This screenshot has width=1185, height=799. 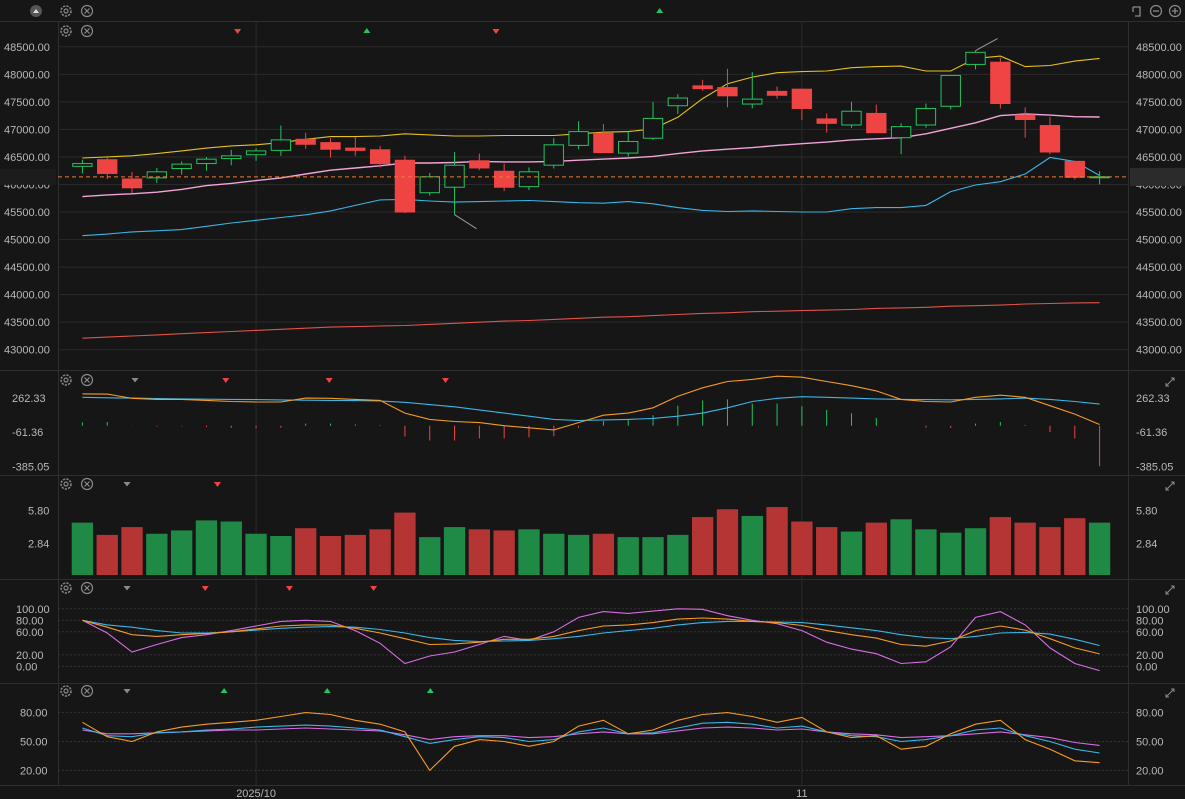 I want to click on macd-gear-icon, so click(x=66, y=380).